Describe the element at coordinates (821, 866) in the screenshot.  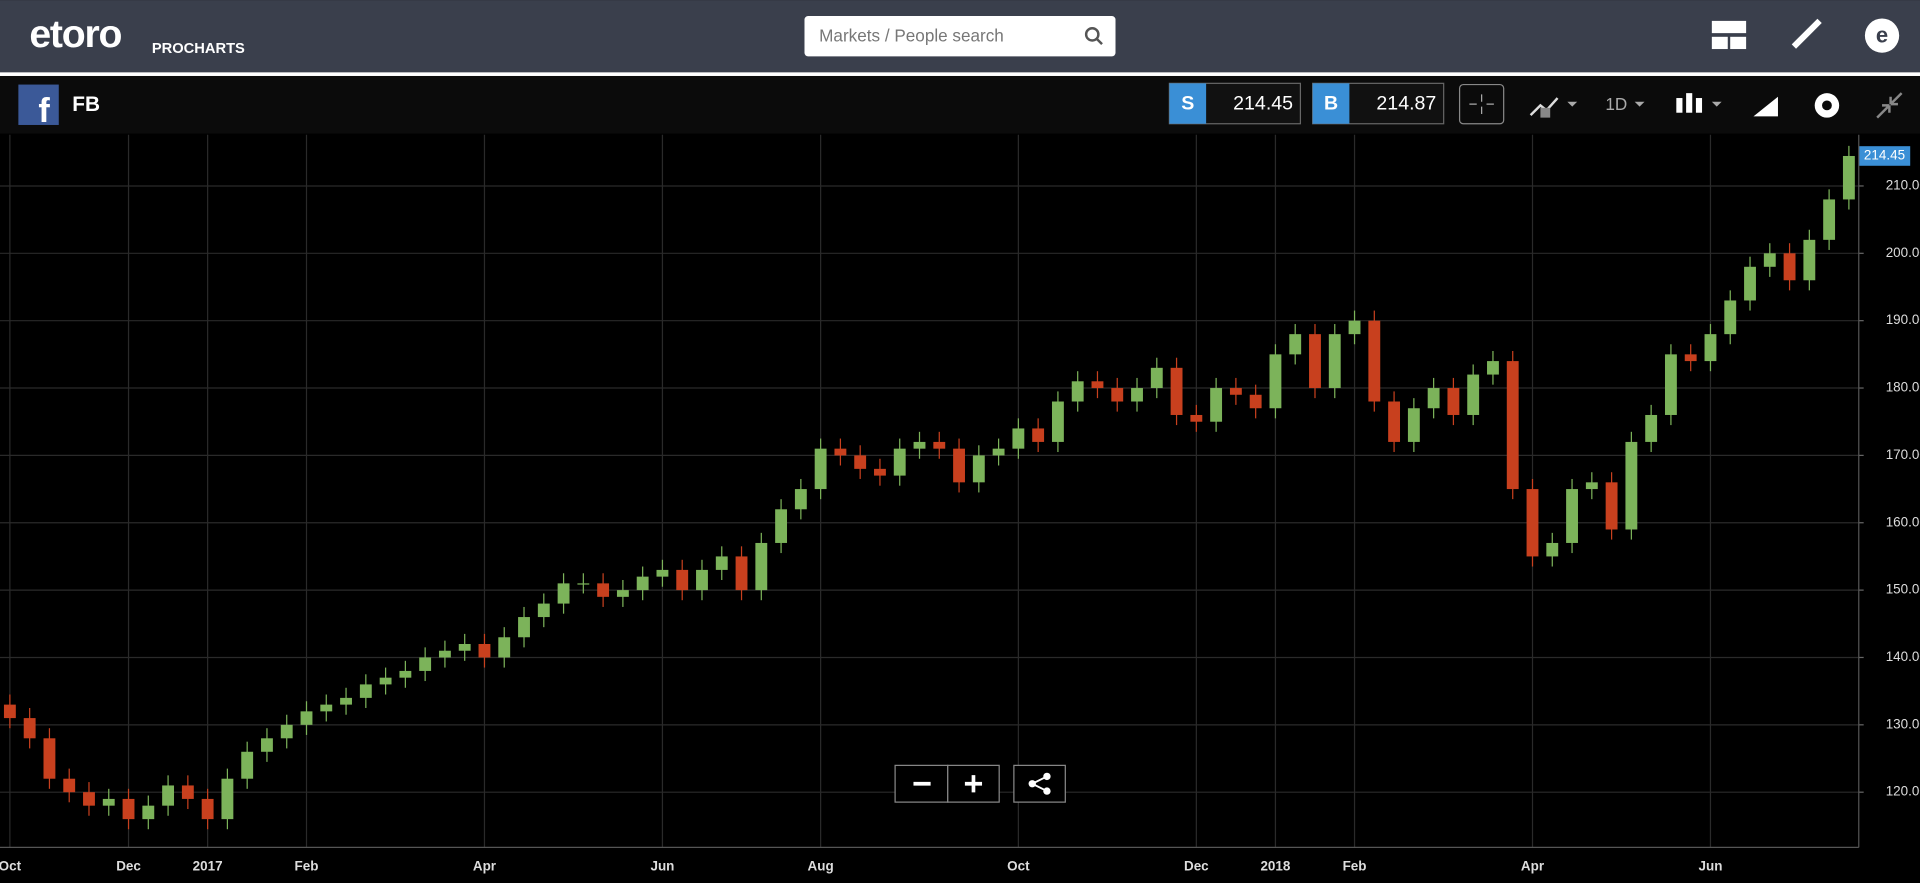
I see `x-tick-label: Aug` at that location.